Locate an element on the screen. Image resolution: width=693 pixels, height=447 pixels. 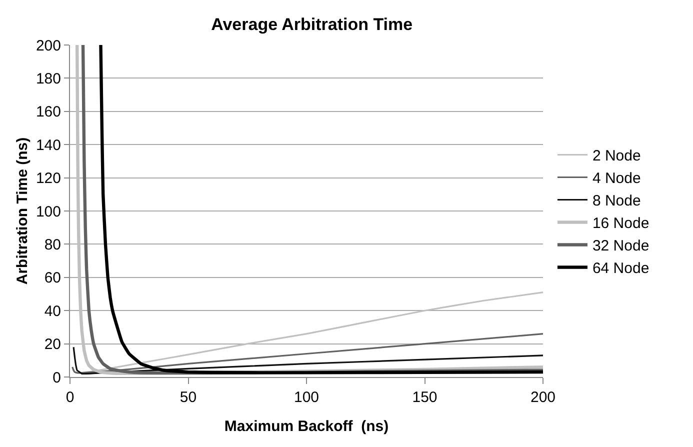
y-tick-label: 160 is located at coordinates (48, 112).